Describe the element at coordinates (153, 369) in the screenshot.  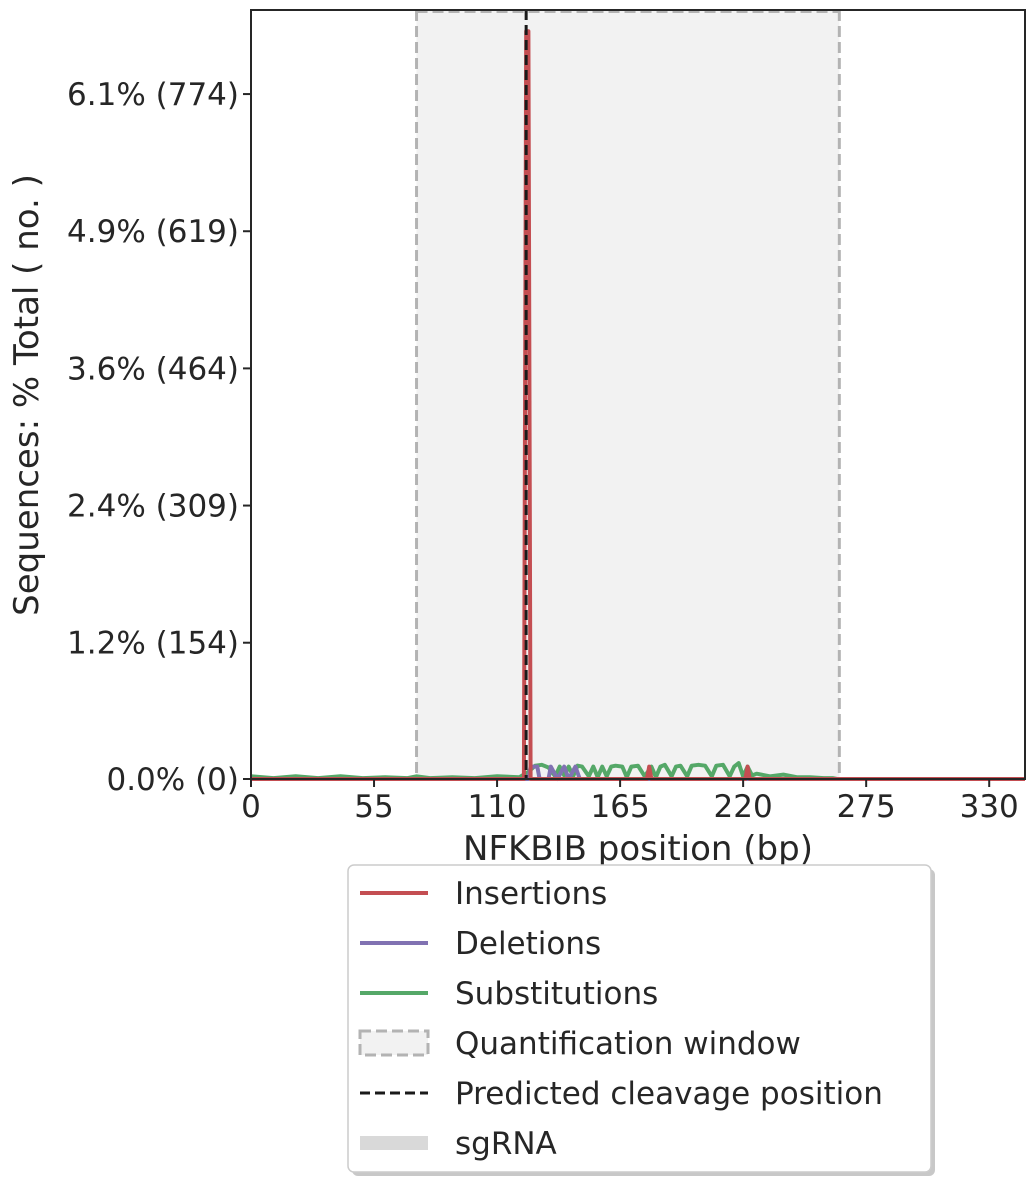
I see `y-tick-label: 3.6% (464)` at that location.